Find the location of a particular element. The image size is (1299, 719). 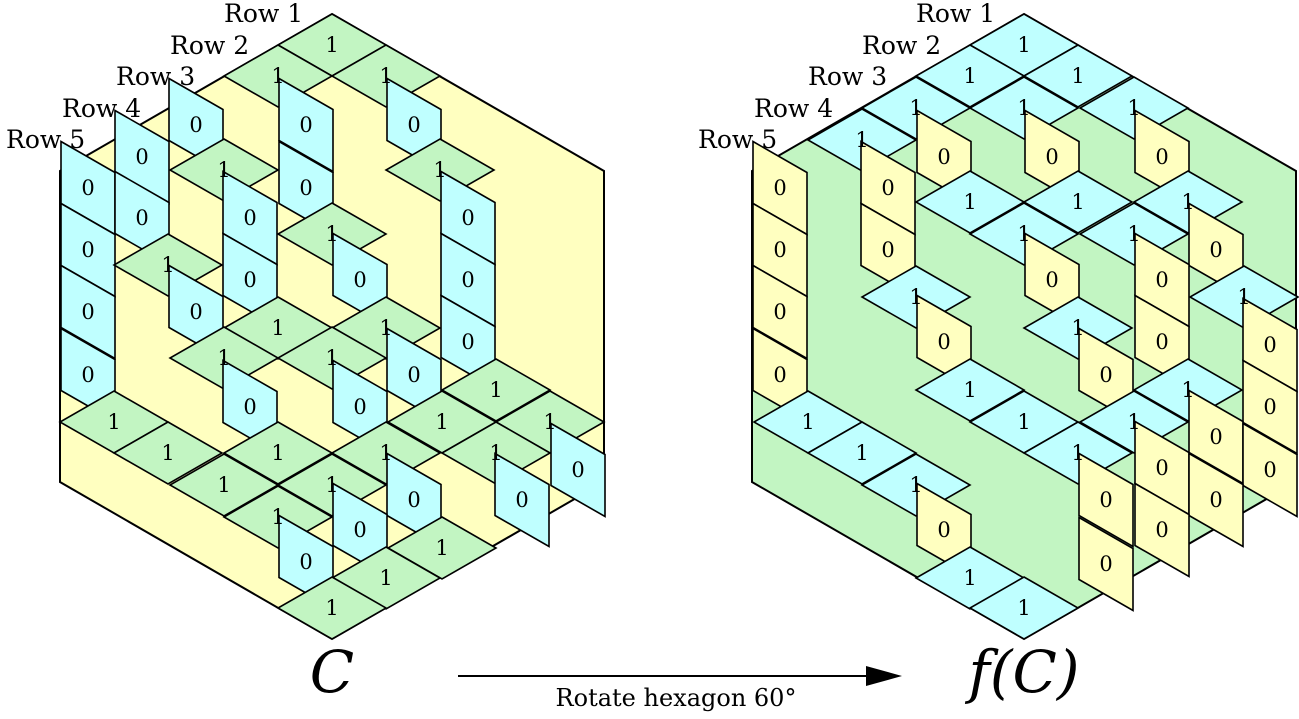

left-cell-label-22: 1 is located at coordinates (277, 328).